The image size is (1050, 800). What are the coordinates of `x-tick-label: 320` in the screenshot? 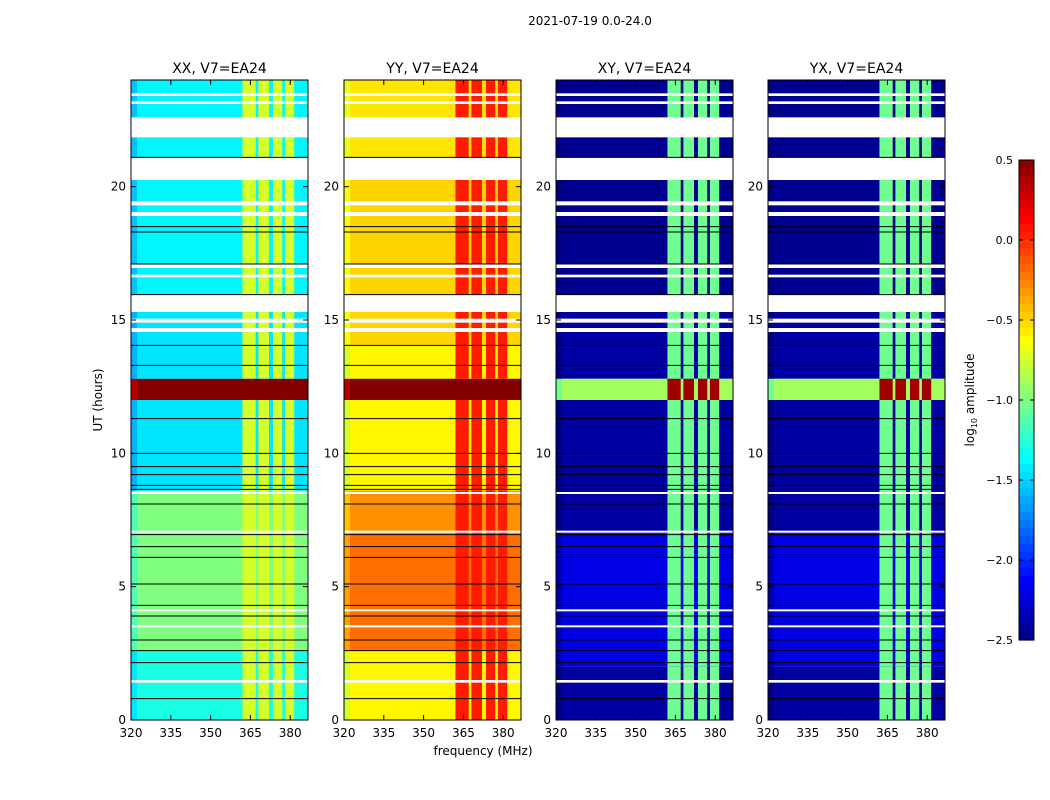 It's located at (556, 733).